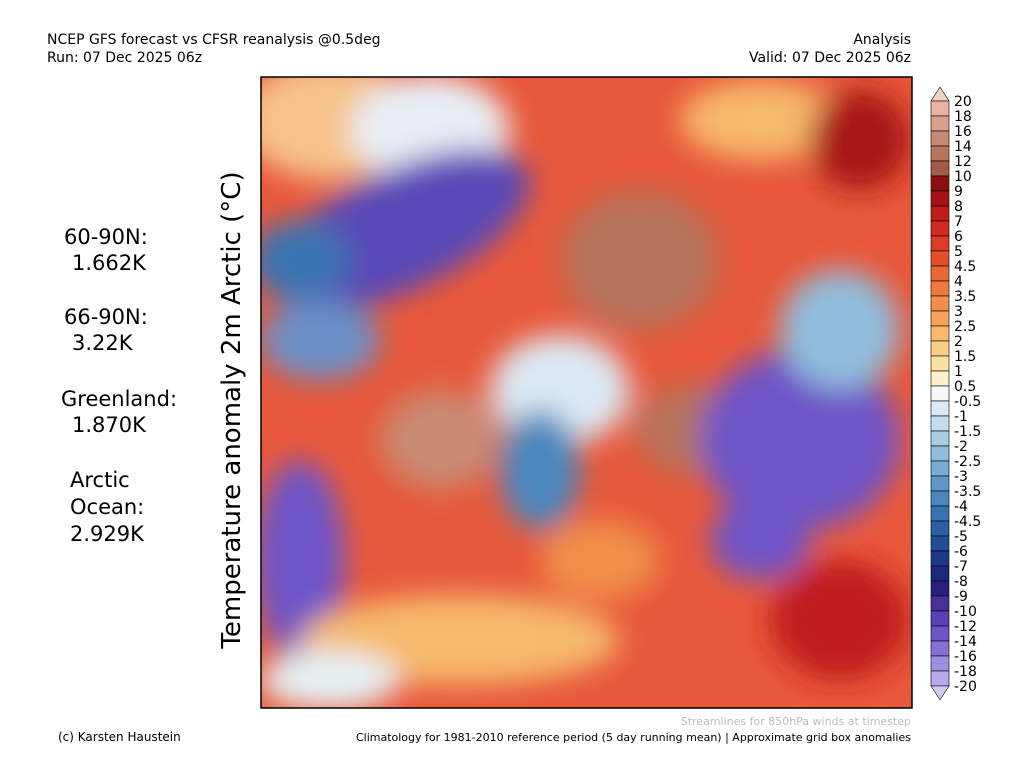 The height and width of the screenshot is (772, 1024). What do you see at coordinates (107, 507) in the screenshot?
I see `stat-region: Ocean:` at bounding box center [107, 507].